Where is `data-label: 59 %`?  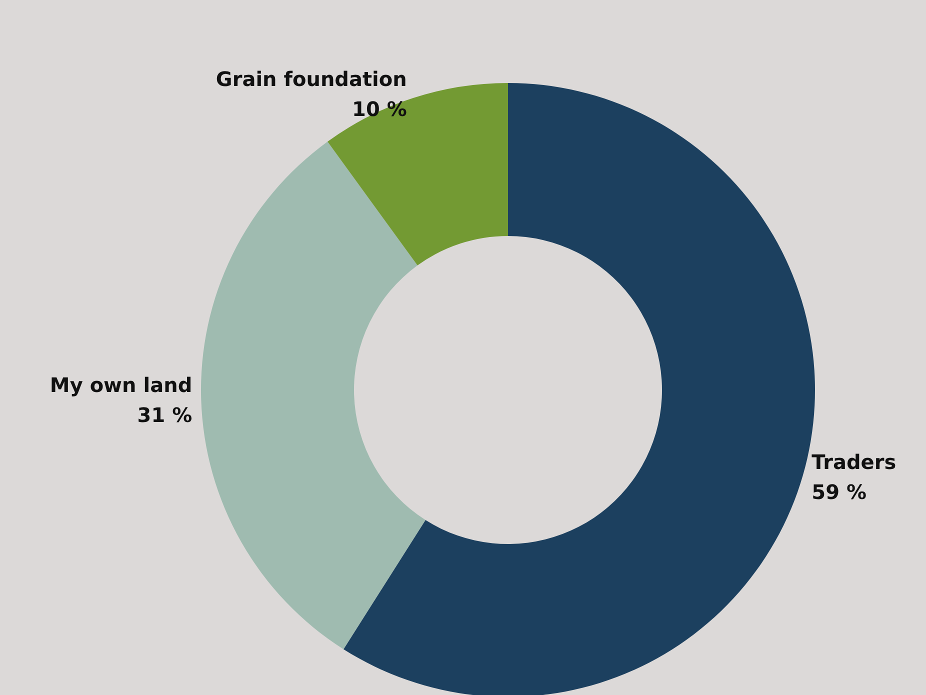 data-label: 59 % is located at coordinates (839, 492).